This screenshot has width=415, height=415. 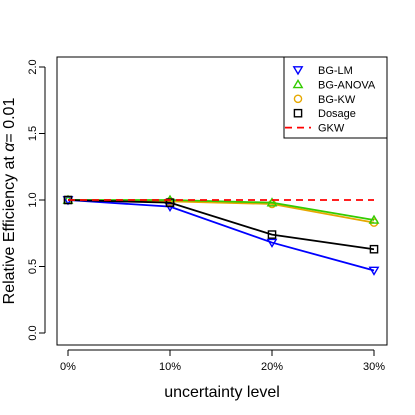 I want to click on series-line-dosage, so click(x=221, y=225).